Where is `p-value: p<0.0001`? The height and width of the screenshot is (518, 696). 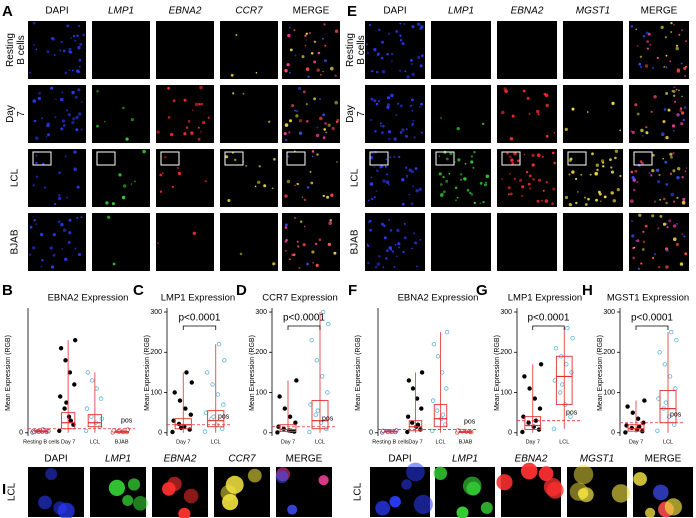
p-value: p<0.0001 is located at coordinates (549, 318).